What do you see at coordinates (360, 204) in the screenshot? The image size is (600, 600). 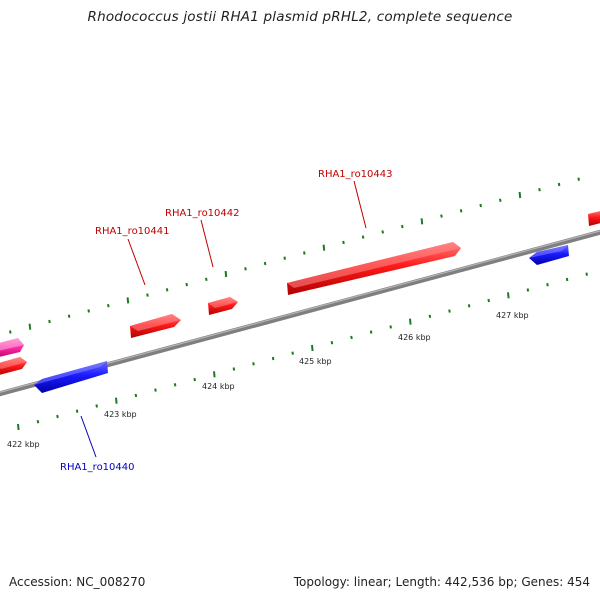 I see `leader-line-ro10443` at bounding box center [360, 204].